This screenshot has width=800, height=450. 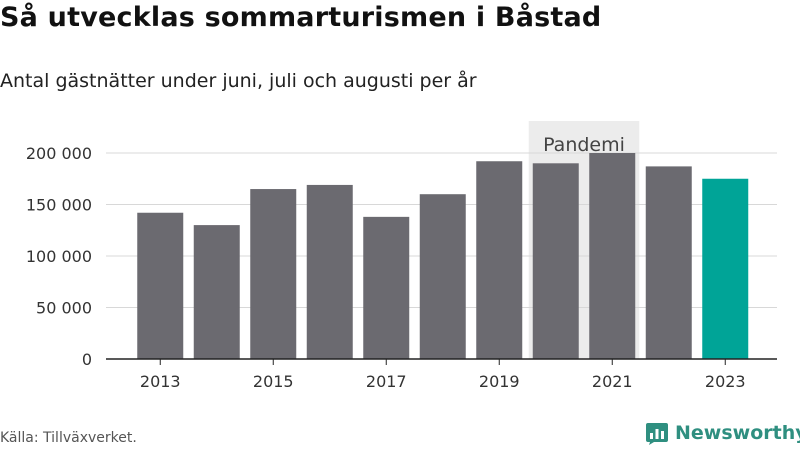 What do you see at coordinates (59, 153) in the screenshot?
I see `y-tick-label: 200 000` at bounding box center [59, 153].